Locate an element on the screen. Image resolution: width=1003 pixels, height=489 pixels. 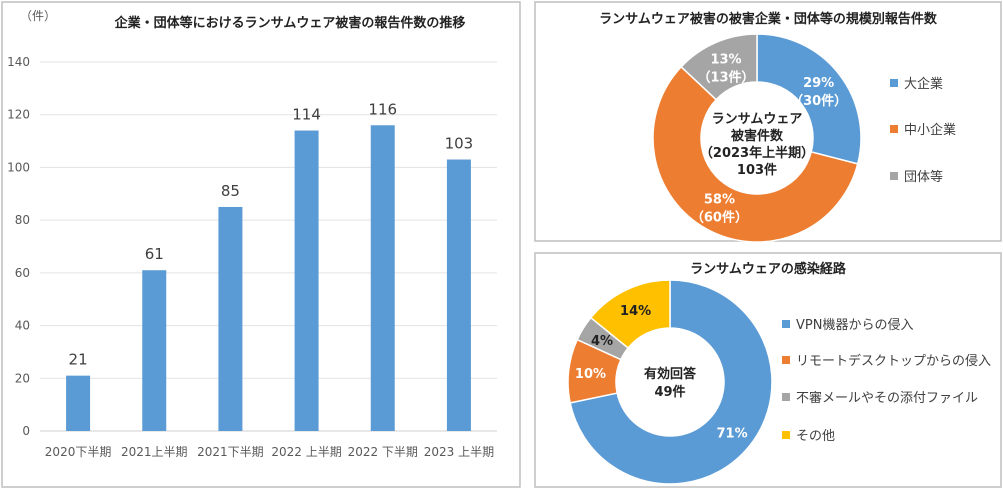
slice-count-label: （60件） is located at coordinates (719, 217).